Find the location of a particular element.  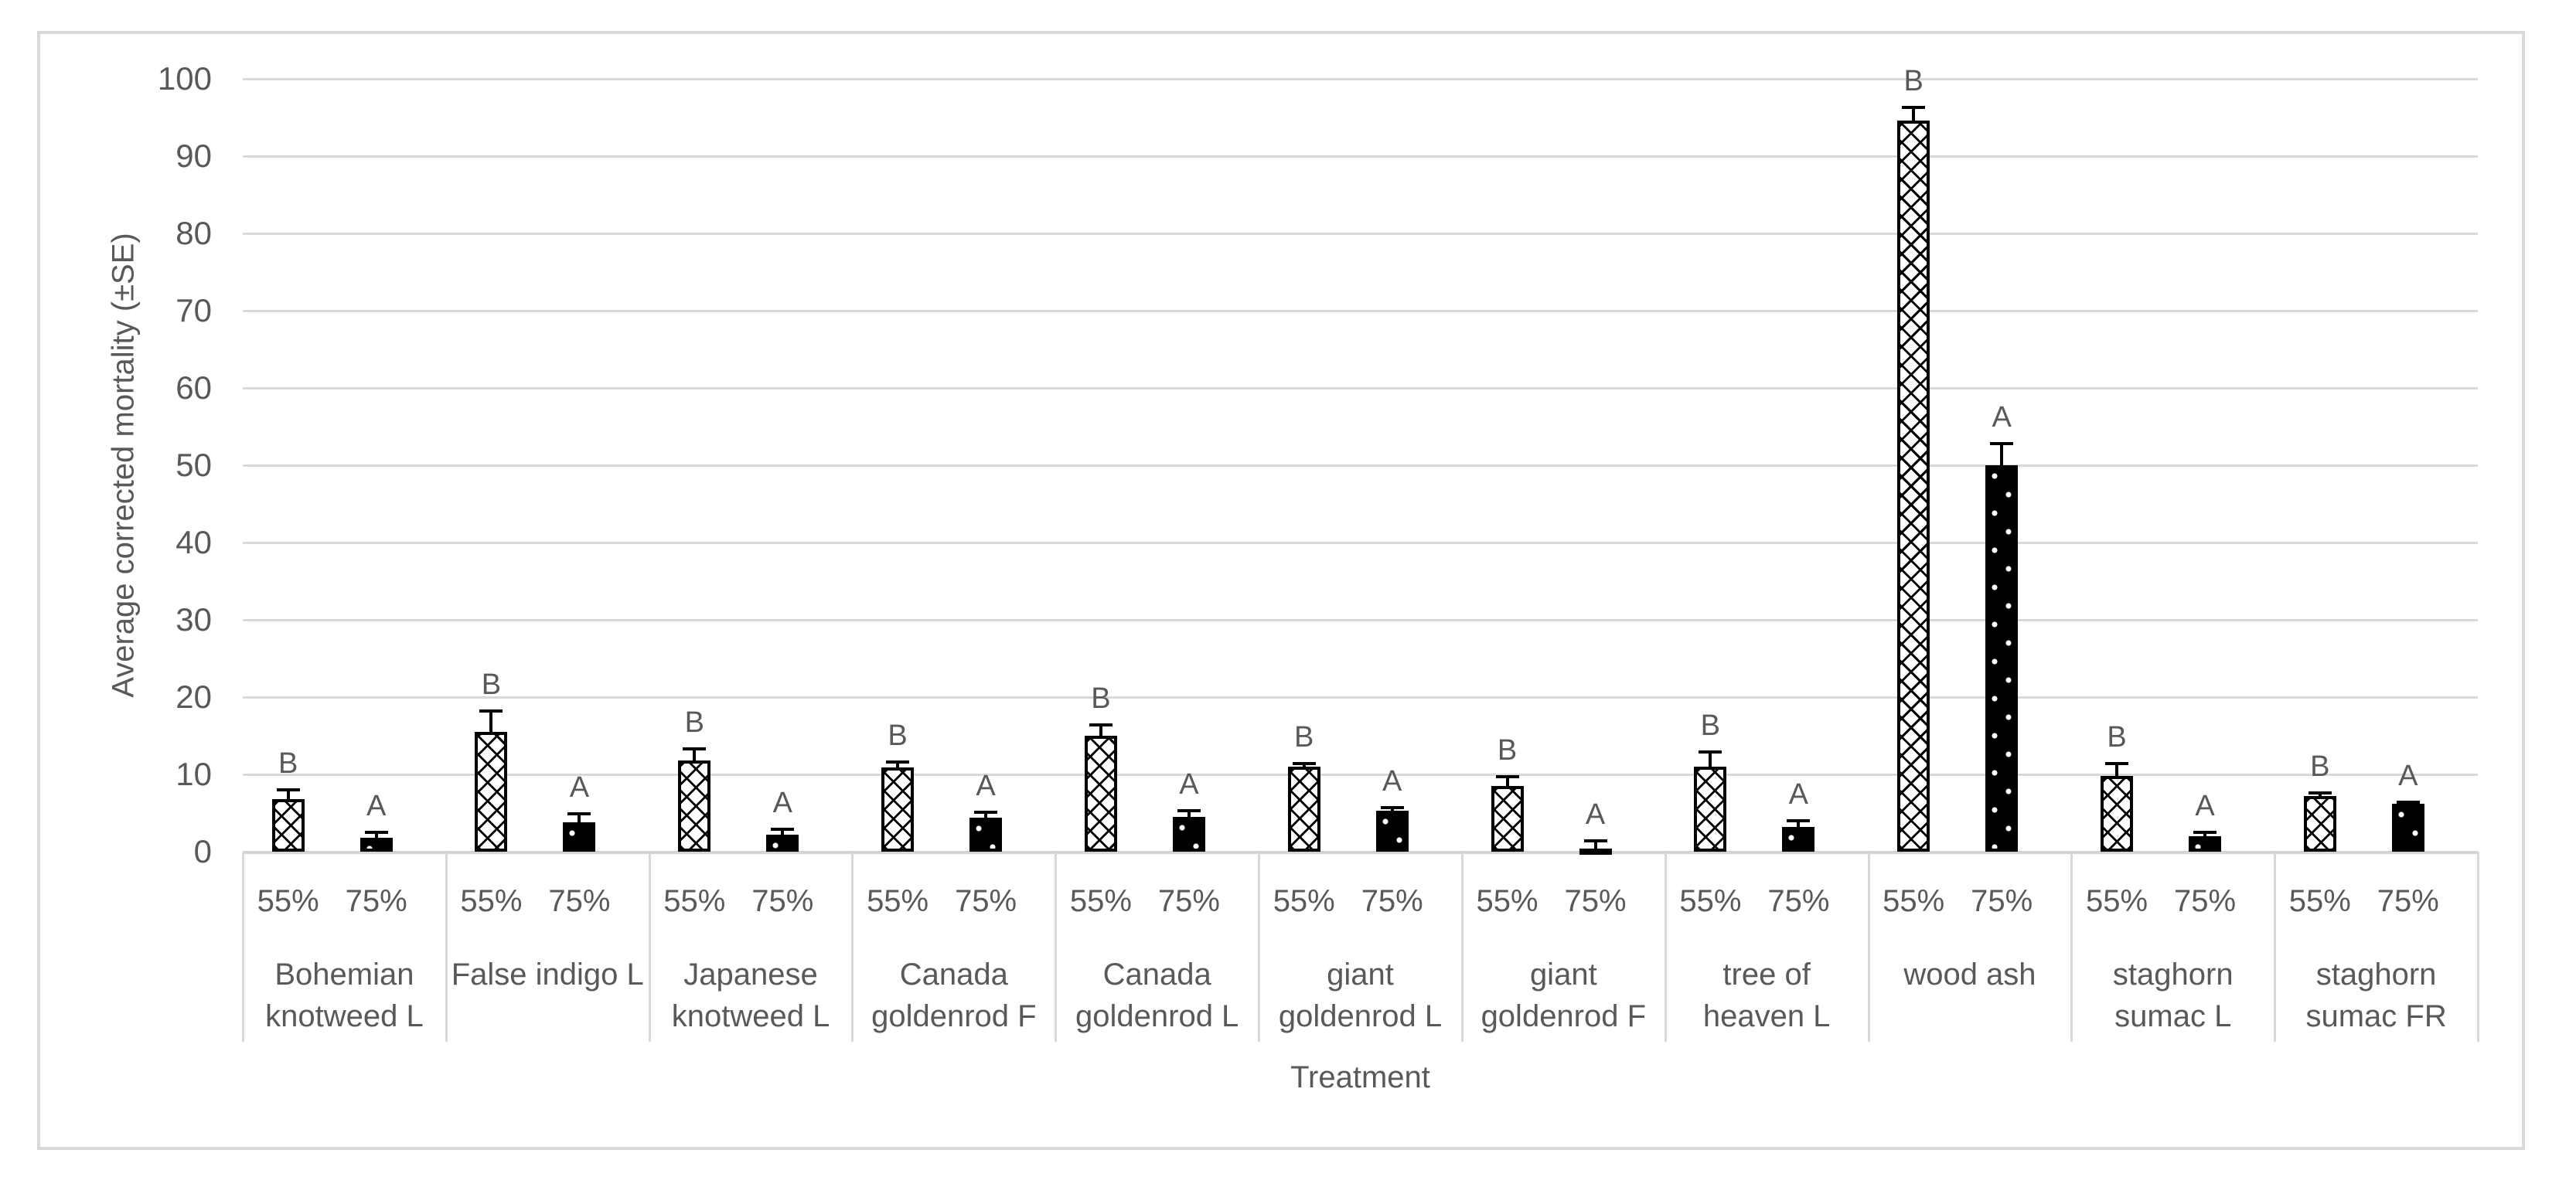

bar-55pct-staghorn-sumac-FR is located at coordinates (2319, 824).